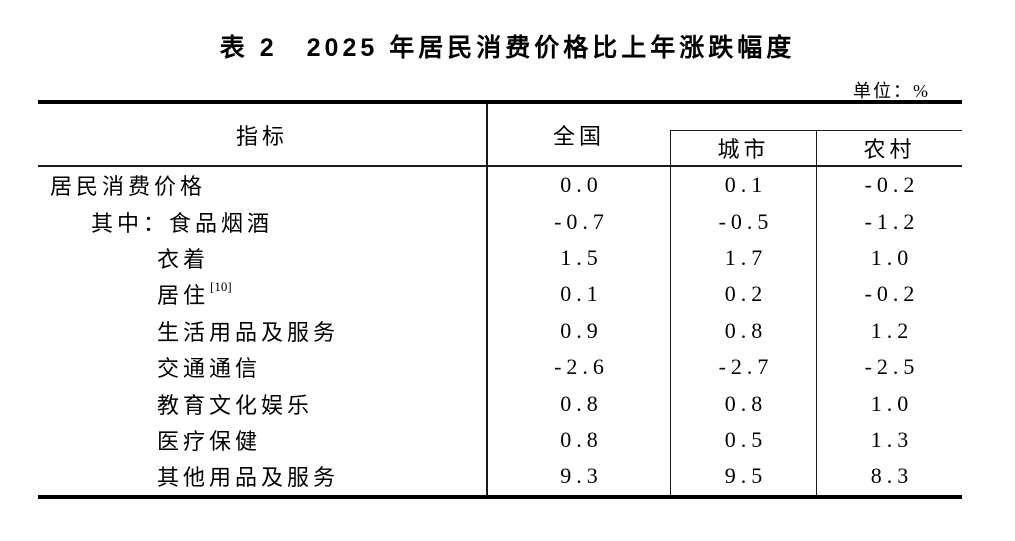 This screenshot has width=1015, height=541. What do you see at coordinates (507, 48) in the screenshot?
I see `table-title: 表 2 2025 年居民消费价格比上年涨跌幅度` at bounding box center [507, 48].